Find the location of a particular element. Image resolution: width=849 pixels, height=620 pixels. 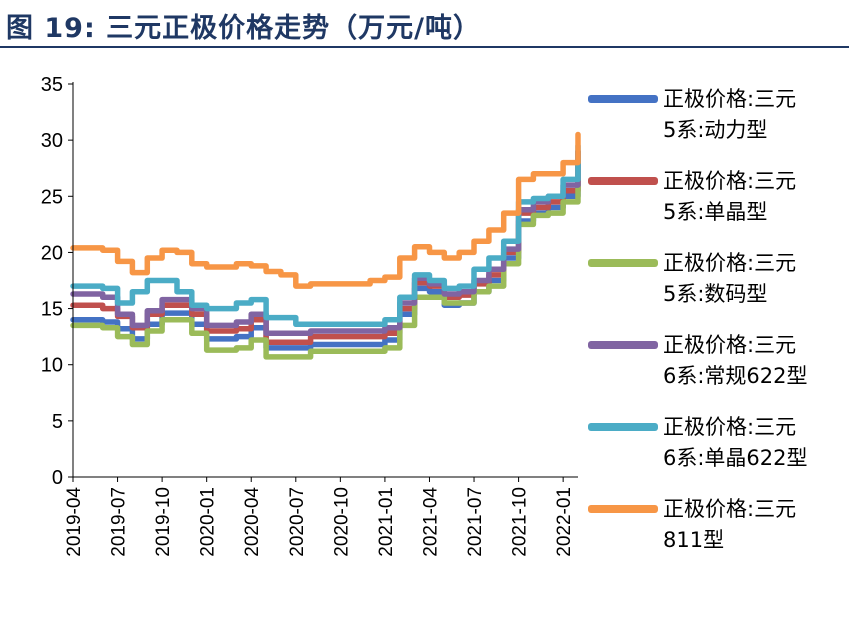

legend-label-line2: 6系:常规622型 is located at coordinates (735, 376).